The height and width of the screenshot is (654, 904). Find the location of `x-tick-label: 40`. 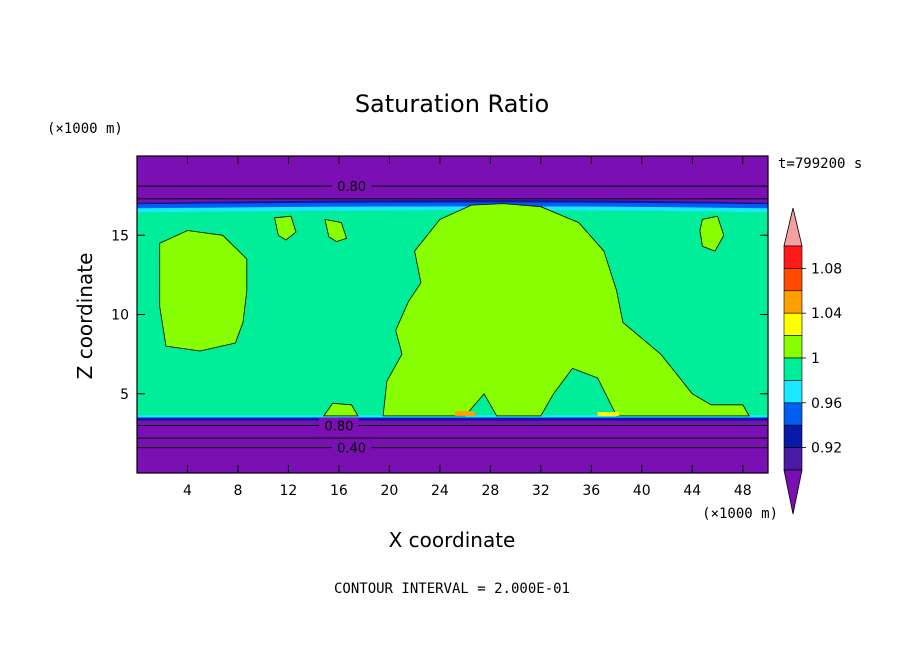

x-tick-label: 40 is located at coordinates (642, 491).